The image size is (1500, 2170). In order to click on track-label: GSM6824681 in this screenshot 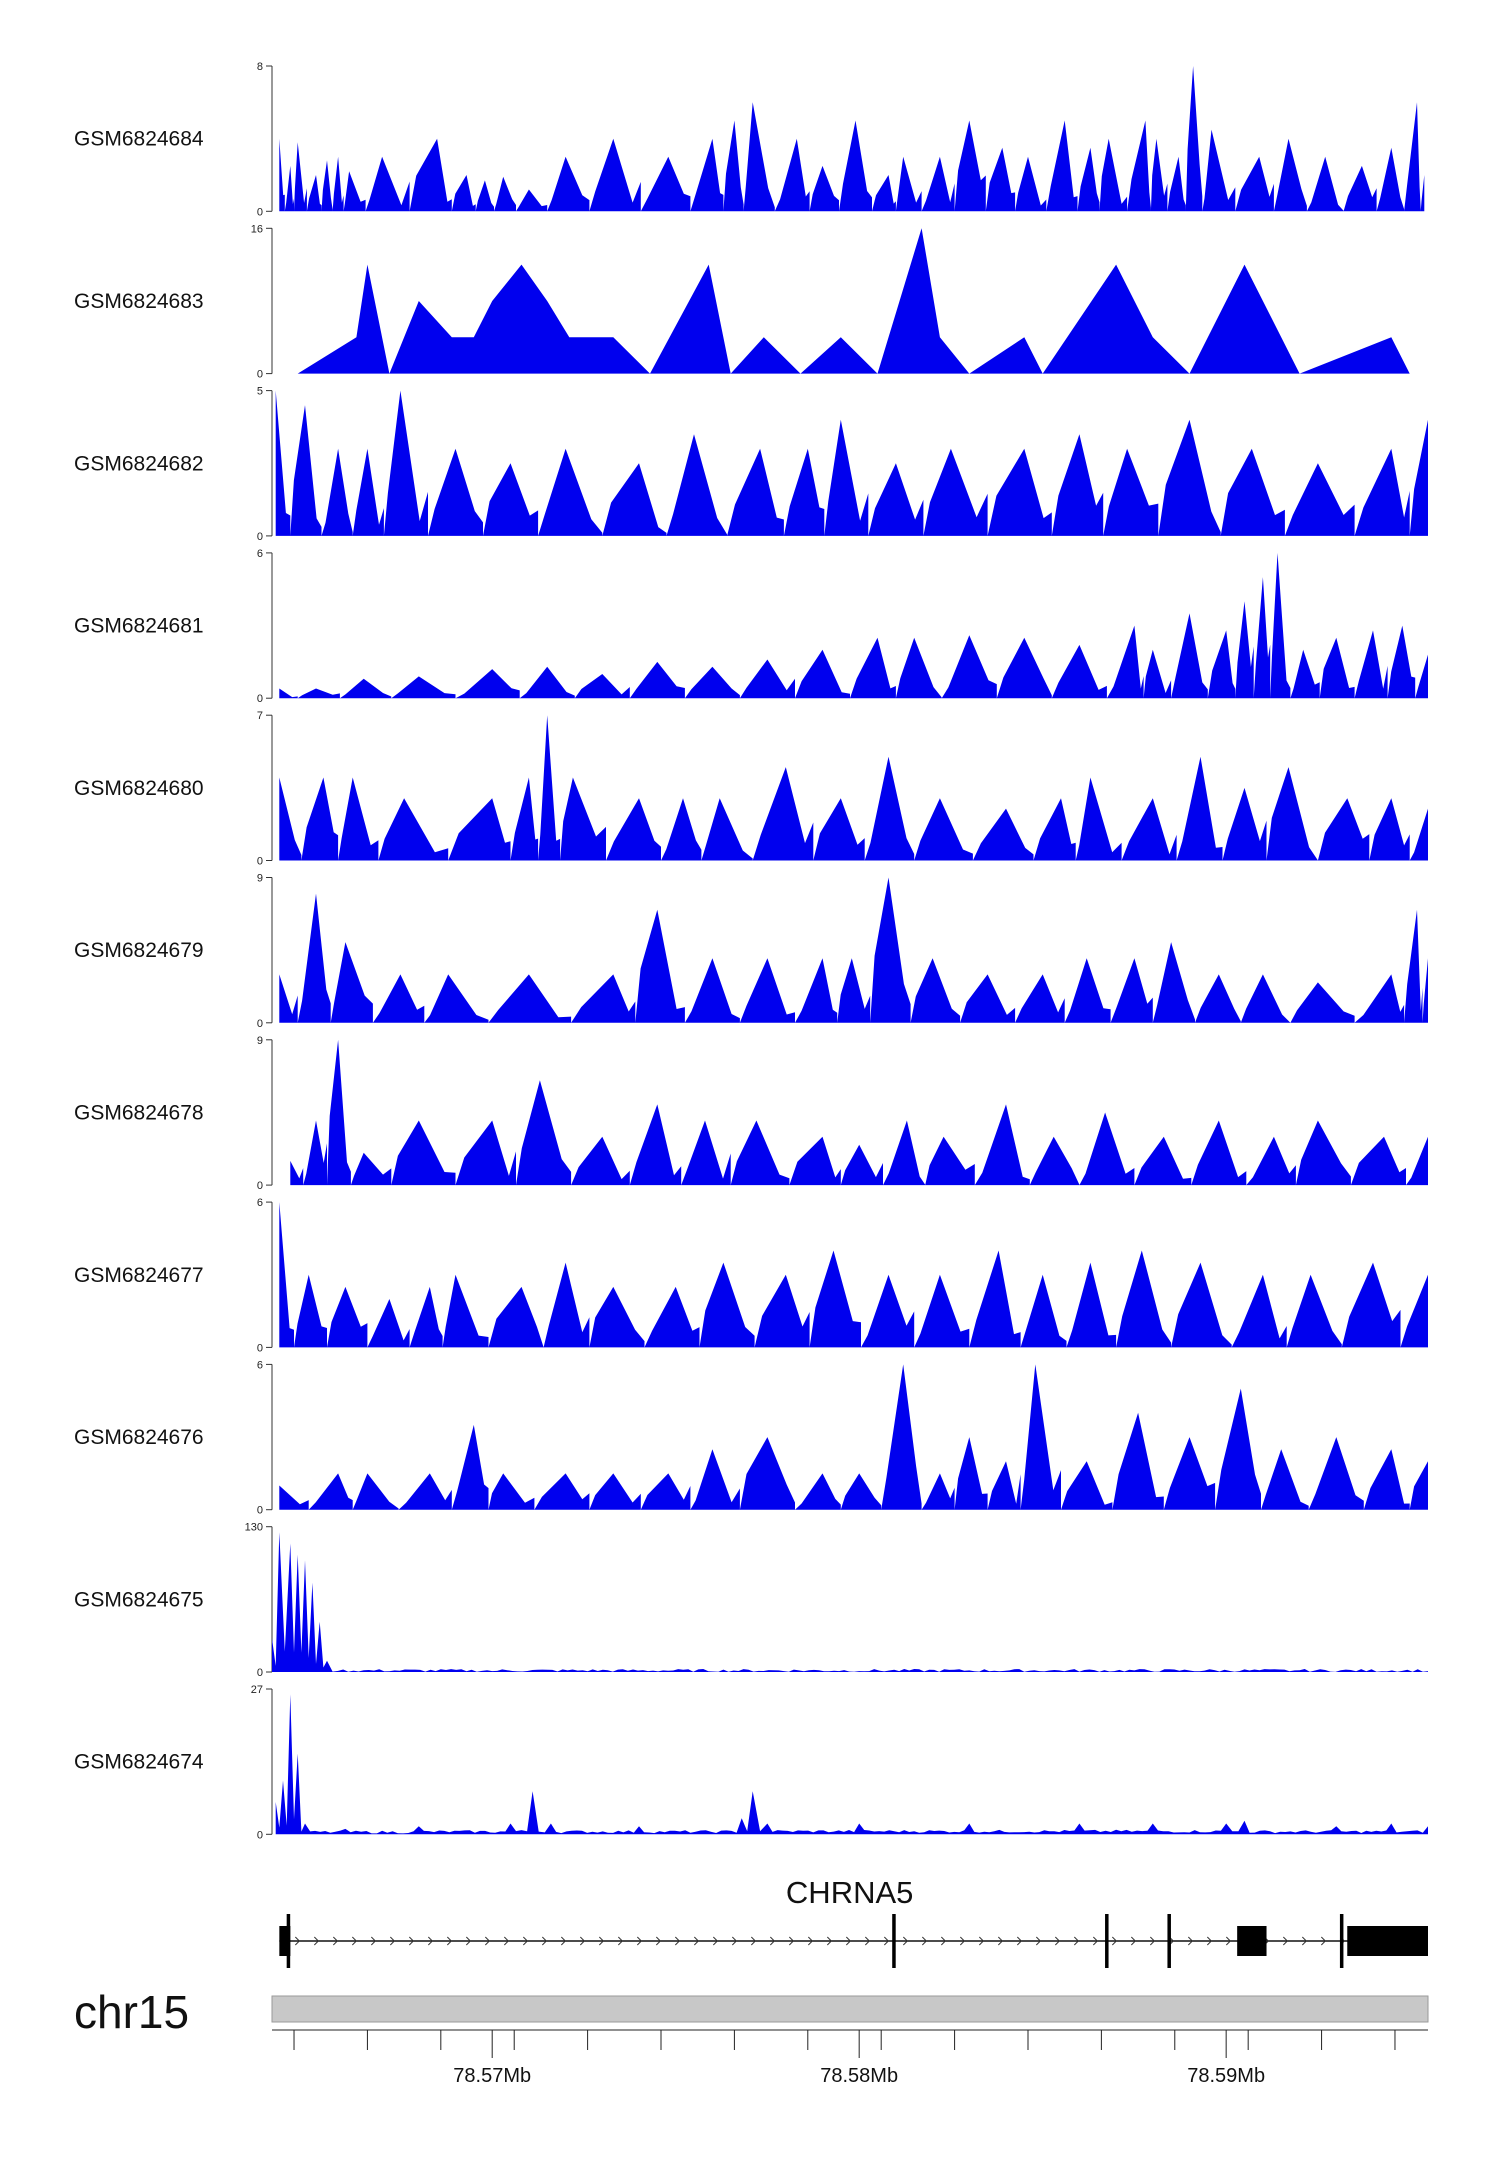, I will do `click(139, 626)`.